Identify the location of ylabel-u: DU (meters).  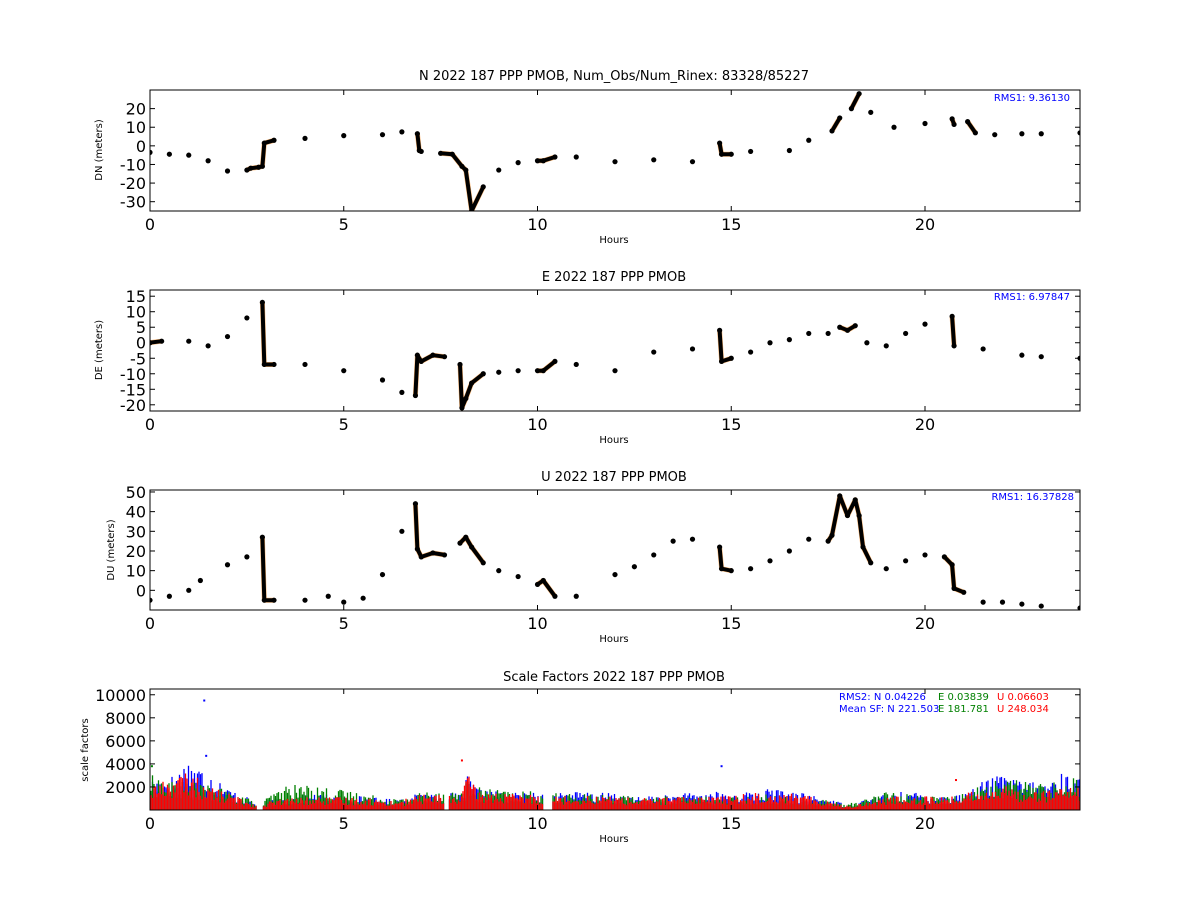
(111, 549).